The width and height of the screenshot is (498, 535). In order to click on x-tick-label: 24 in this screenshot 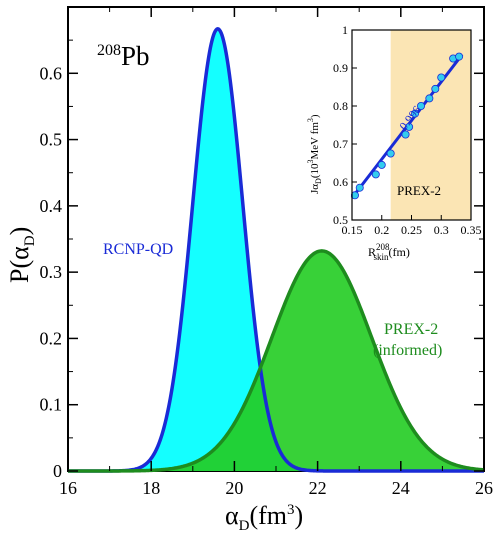, I will do `click(401, 488)`.